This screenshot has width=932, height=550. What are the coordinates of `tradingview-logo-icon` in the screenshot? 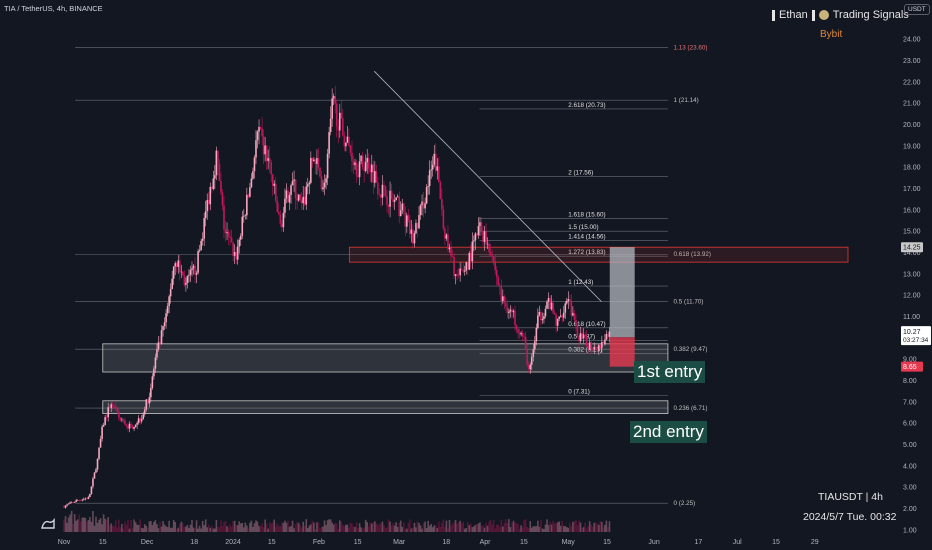 It's located at (48, 524).